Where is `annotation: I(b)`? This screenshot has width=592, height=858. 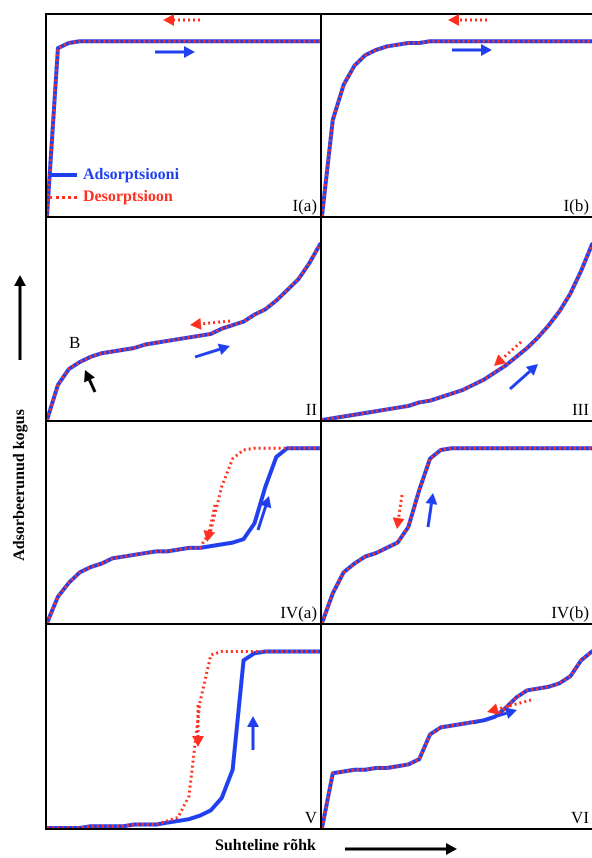
annotation: I(b) is located at coordinates (576, 205).